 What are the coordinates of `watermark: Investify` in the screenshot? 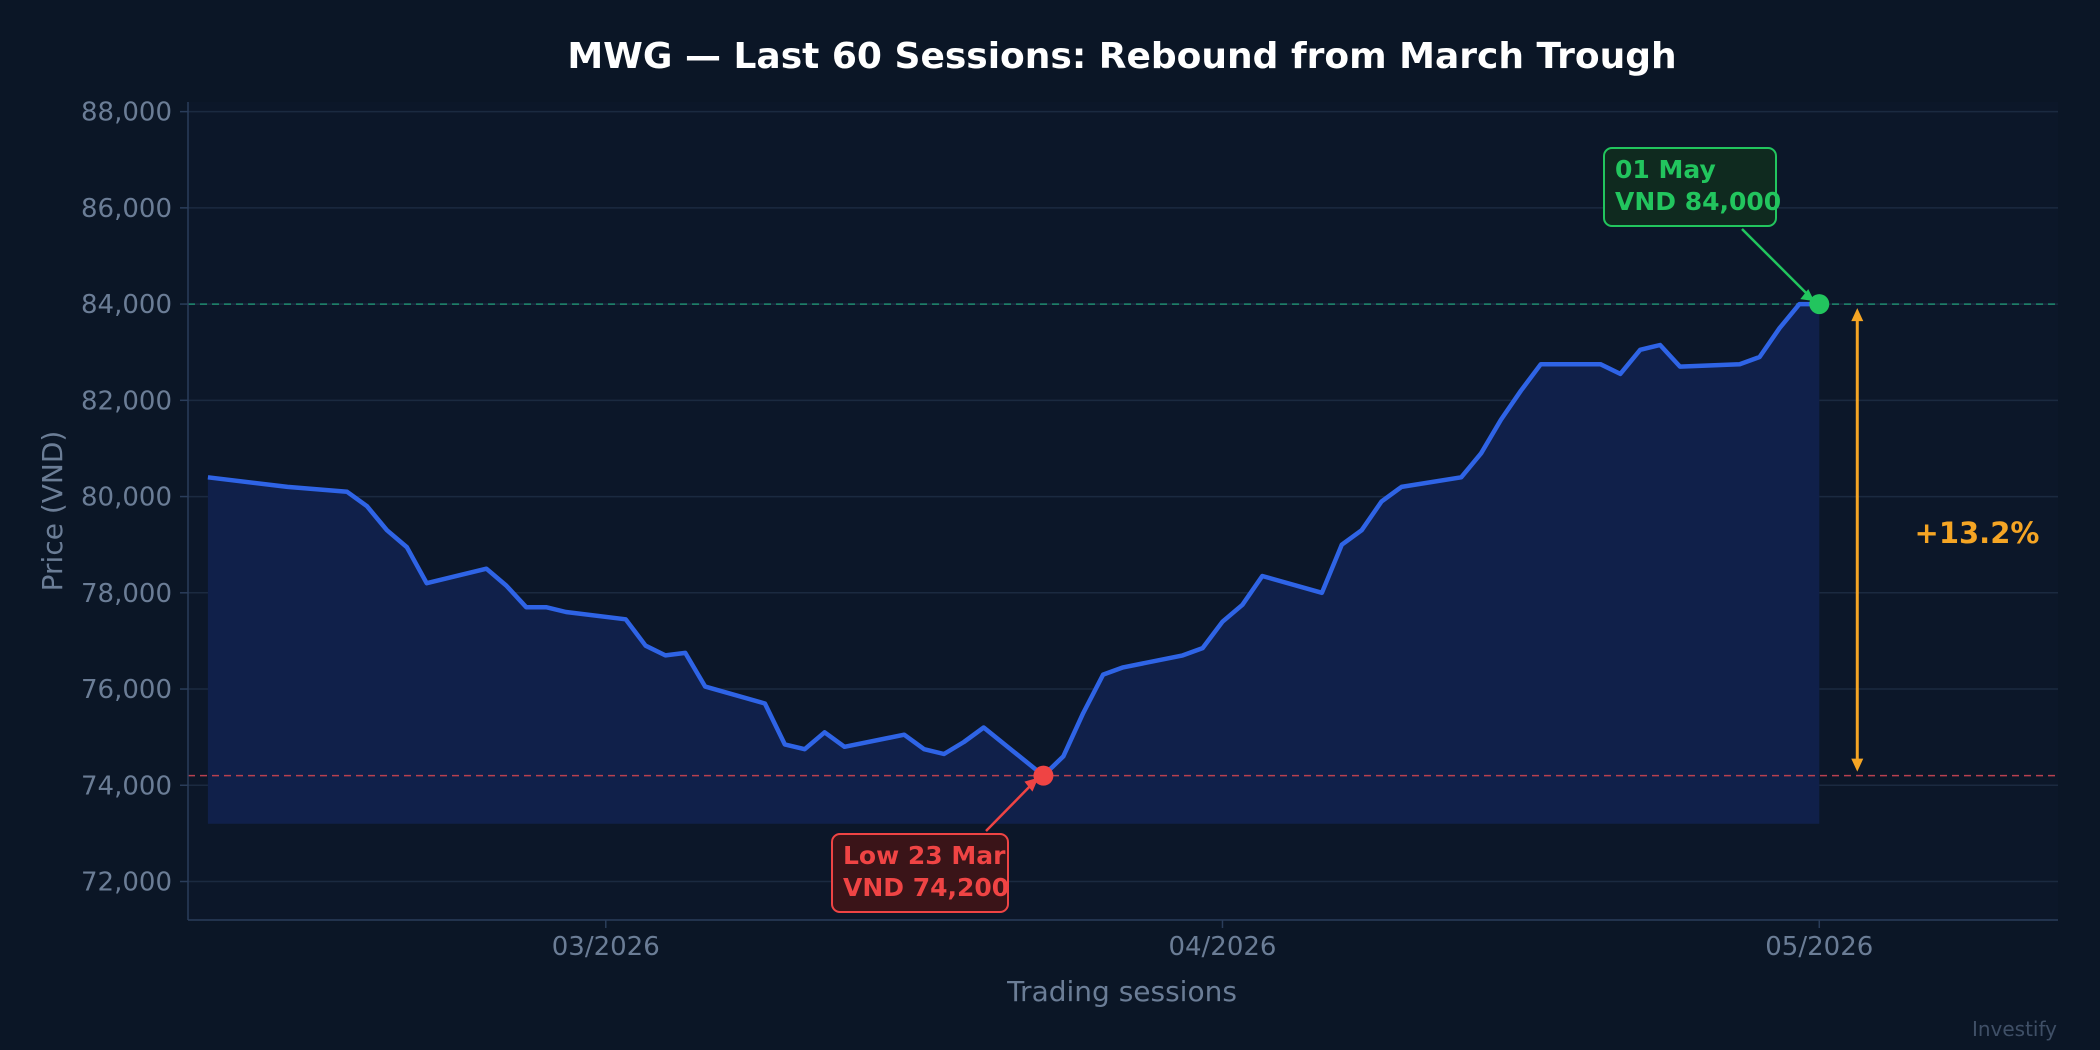 It's located at (2014, 1029).